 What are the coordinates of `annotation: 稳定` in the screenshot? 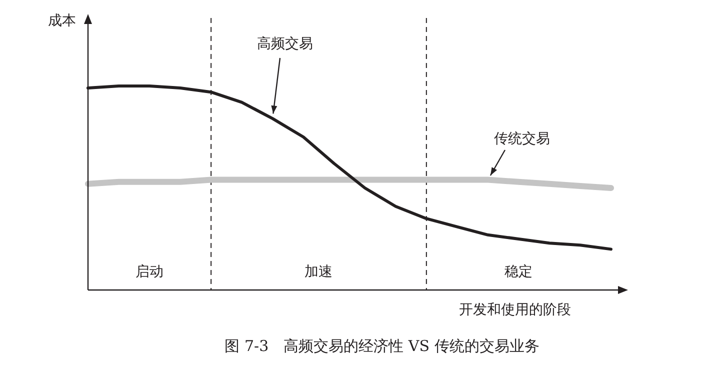 It's located at (518, 272).